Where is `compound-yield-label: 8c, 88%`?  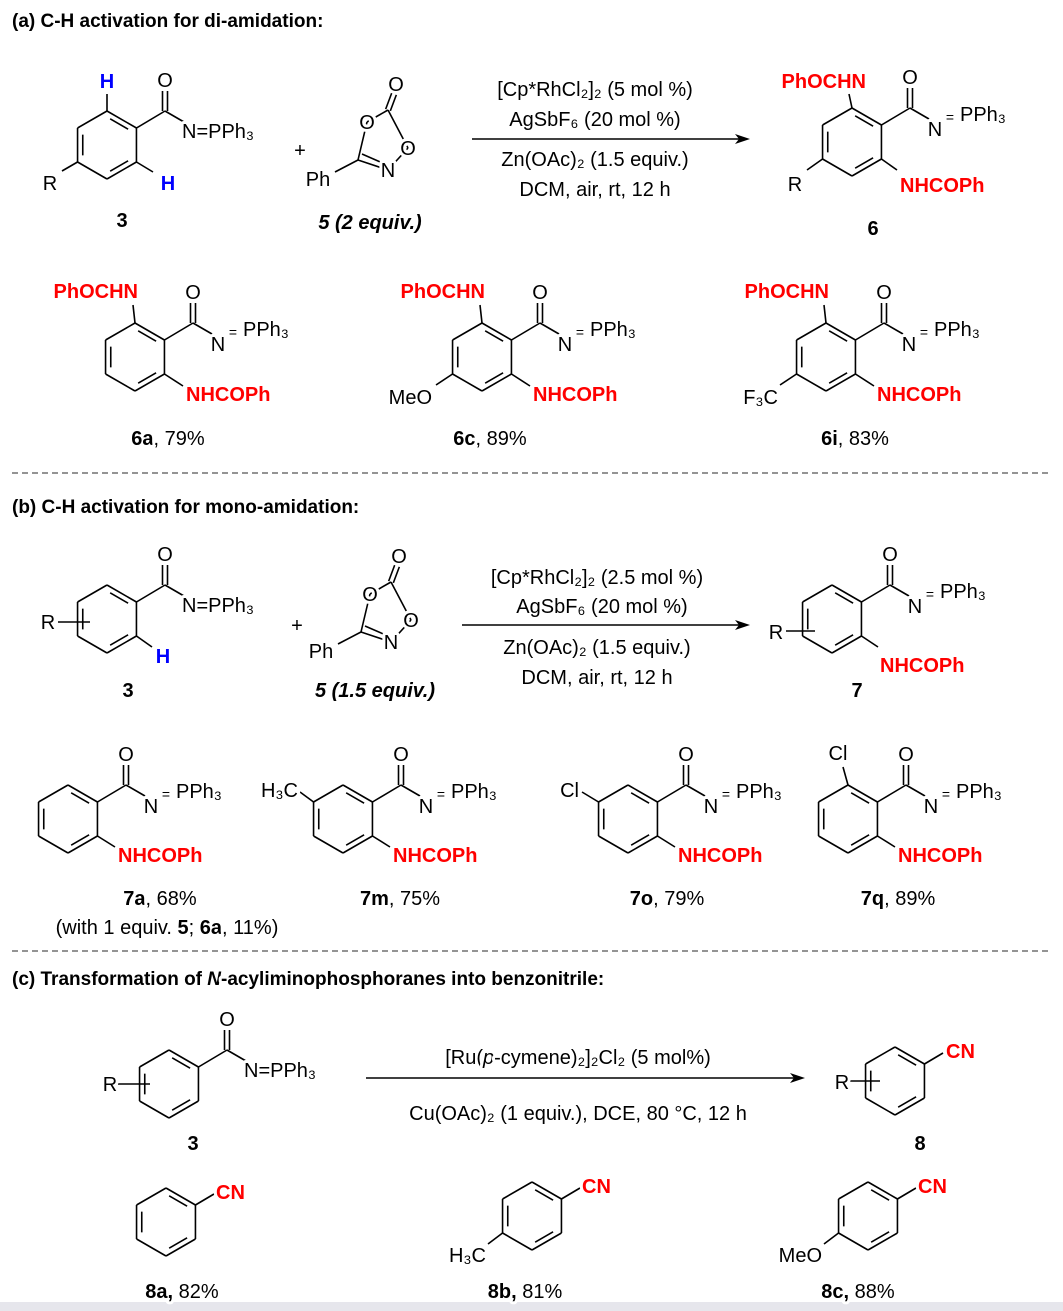
compound-yield-label: 8c, 88% is located at coordinates (858, 1292).